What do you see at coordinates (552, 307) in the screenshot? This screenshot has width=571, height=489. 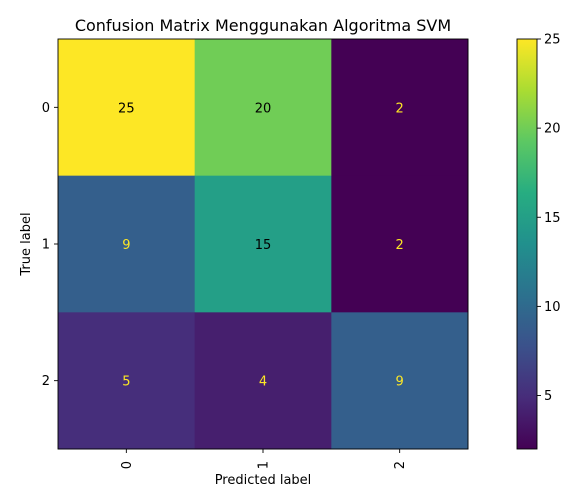 I see `colorbar-tick-label: 10` at bounding box center [552, 307].